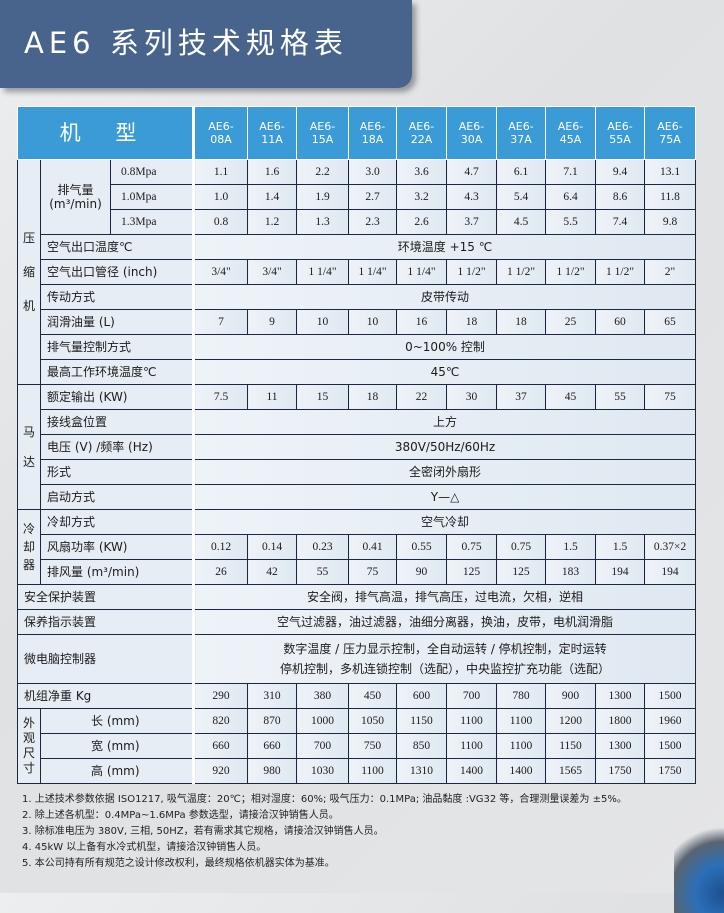 The width and height of the screenshot is (724, 913). I want to click on row-label: 接线盒位置, so click(117, 422).